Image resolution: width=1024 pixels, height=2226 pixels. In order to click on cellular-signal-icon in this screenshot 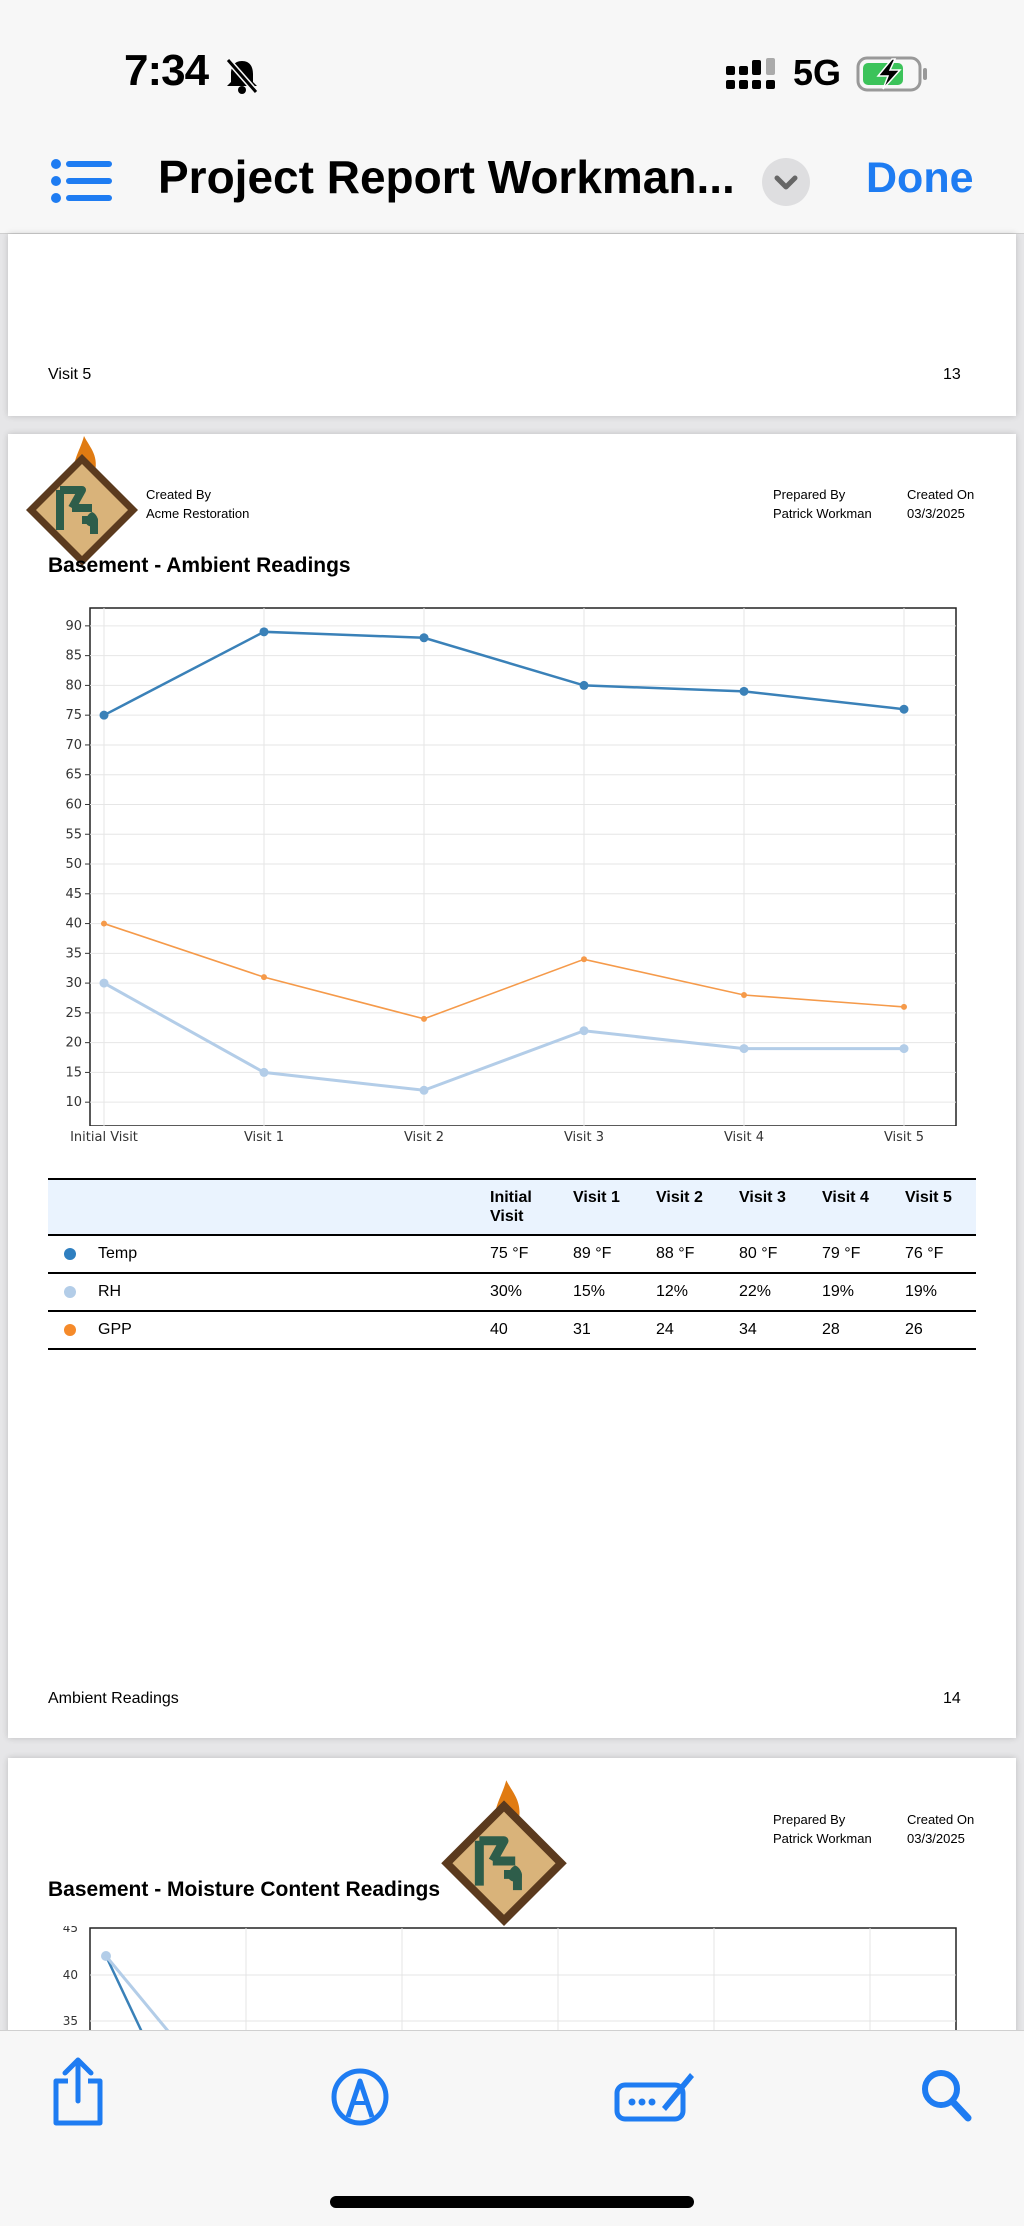, I will do `click(750, 73)`.